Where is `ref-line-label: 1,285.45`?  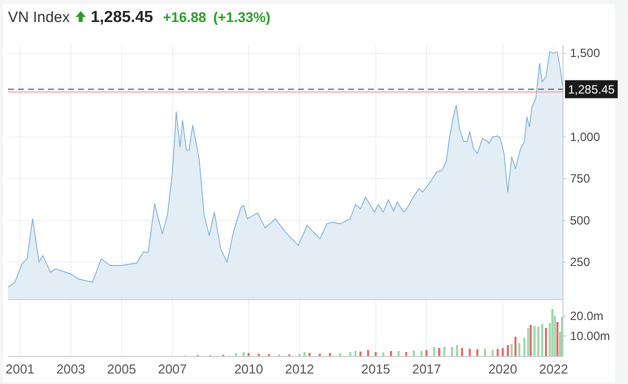
ref-line-label: 1,285.45 is located at coordinates (592, 89).